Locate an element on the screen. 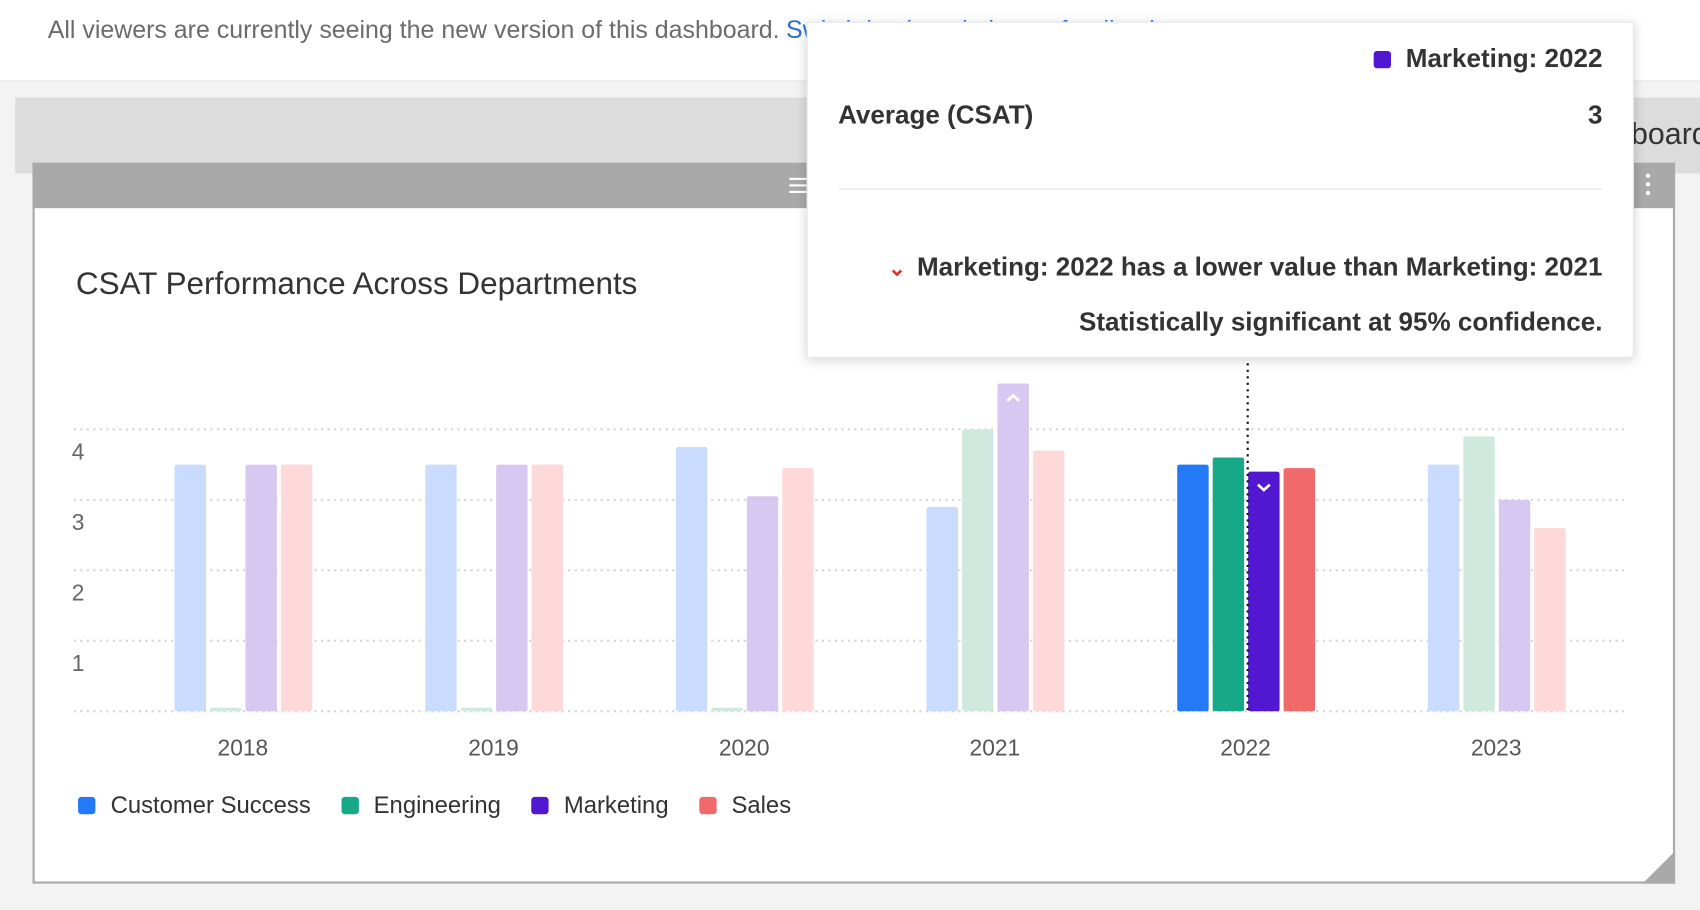 This screenshot has height=910, width=1700. x-tick-label: 2022 is located at coordinates (1245, 748).